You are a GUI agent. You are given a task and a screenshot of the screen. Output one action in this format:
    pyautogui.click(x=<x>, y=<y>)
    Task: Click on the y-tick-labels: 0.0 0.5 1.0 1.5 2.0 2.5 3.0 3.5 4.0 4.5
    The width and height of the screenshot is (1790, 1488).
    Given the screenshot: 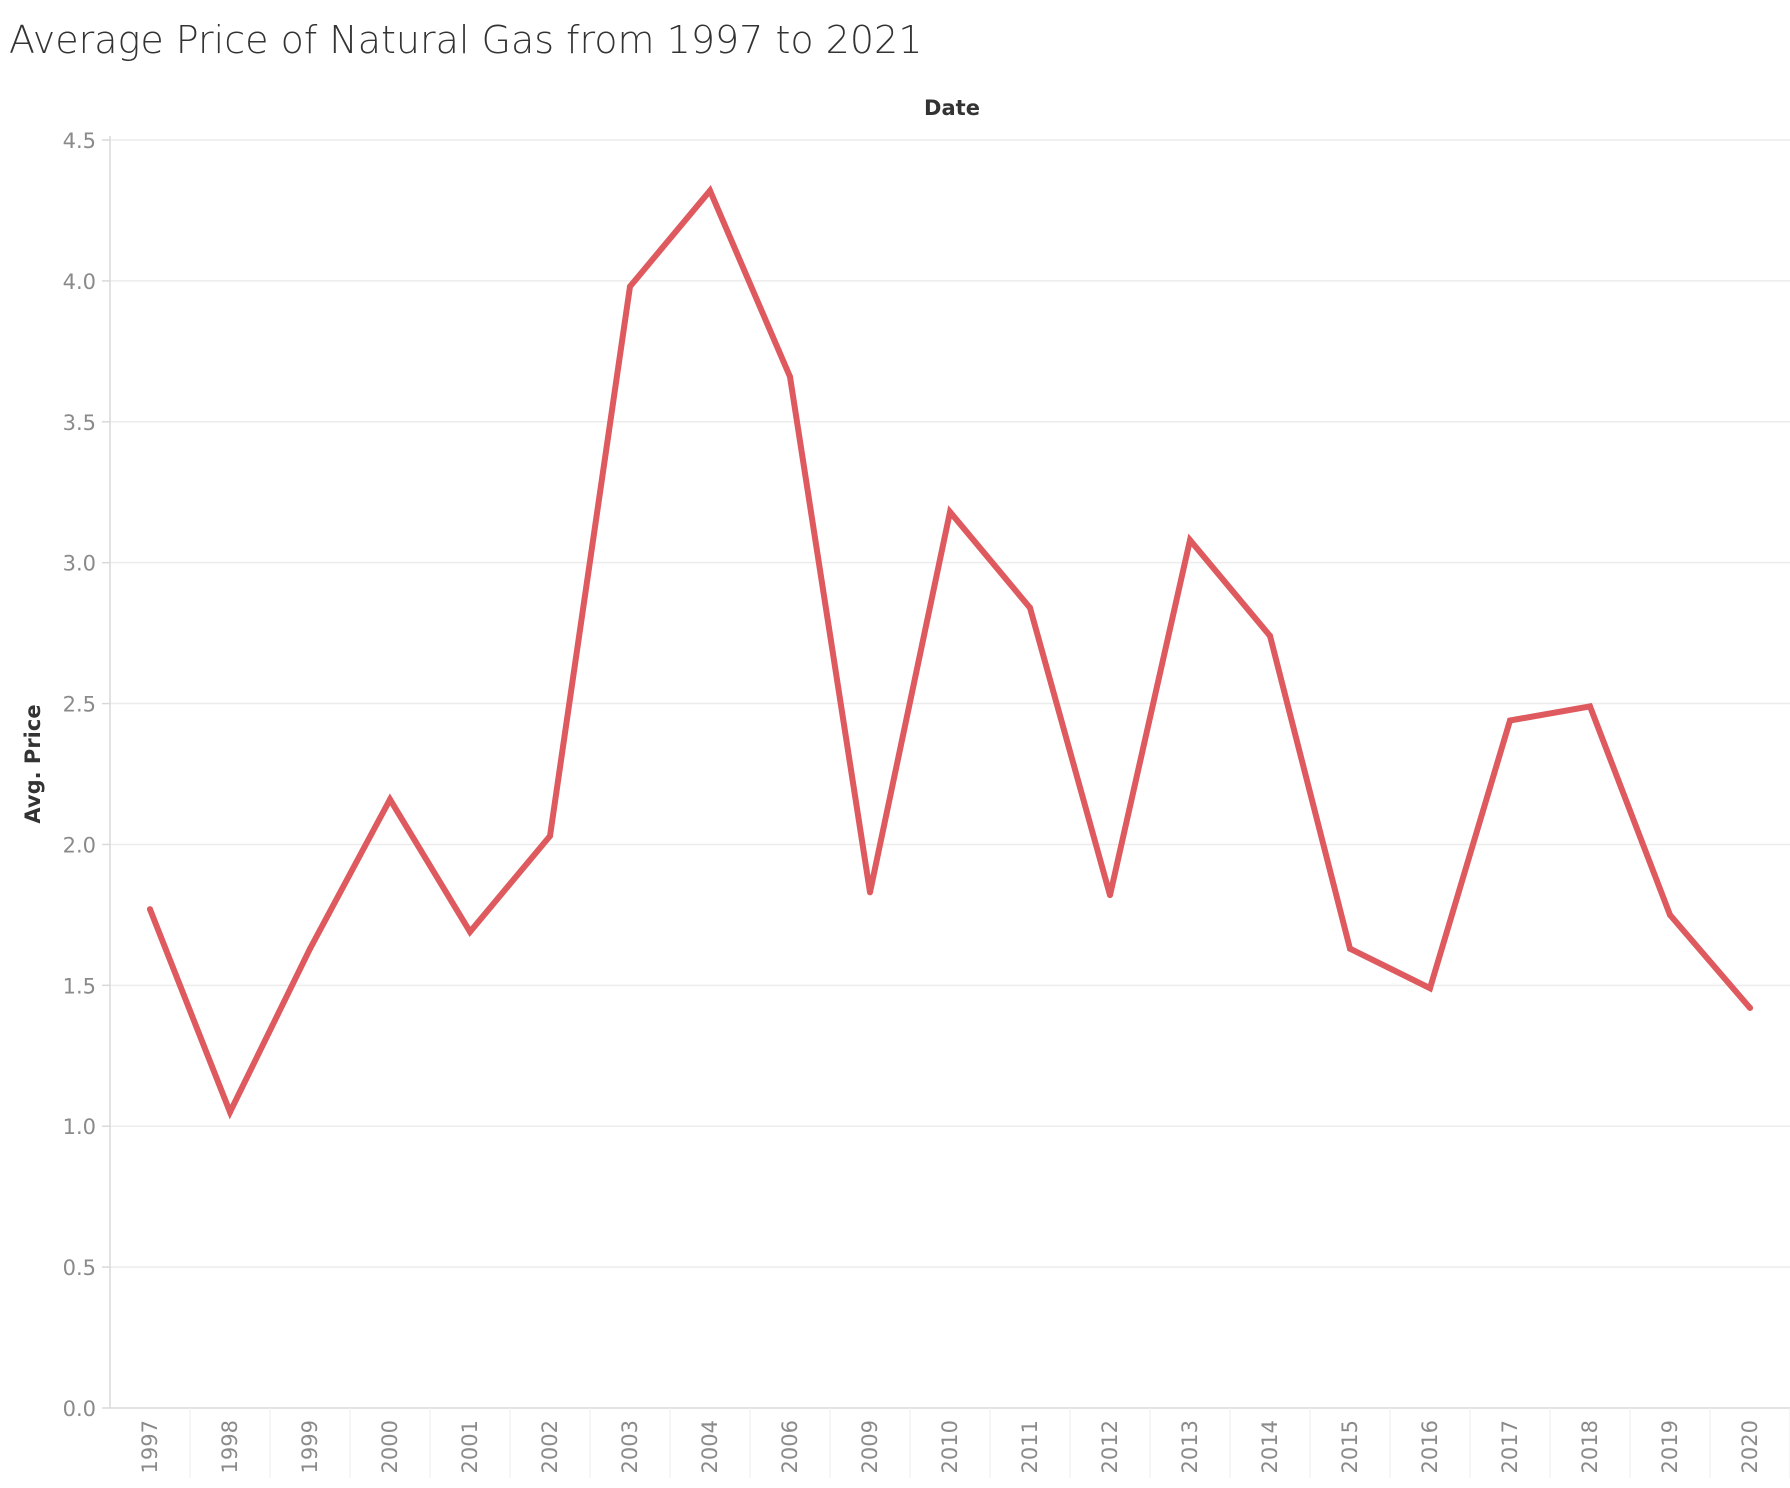 What is the action you would take?
    pyautogui.click(x=79, y=775)
    